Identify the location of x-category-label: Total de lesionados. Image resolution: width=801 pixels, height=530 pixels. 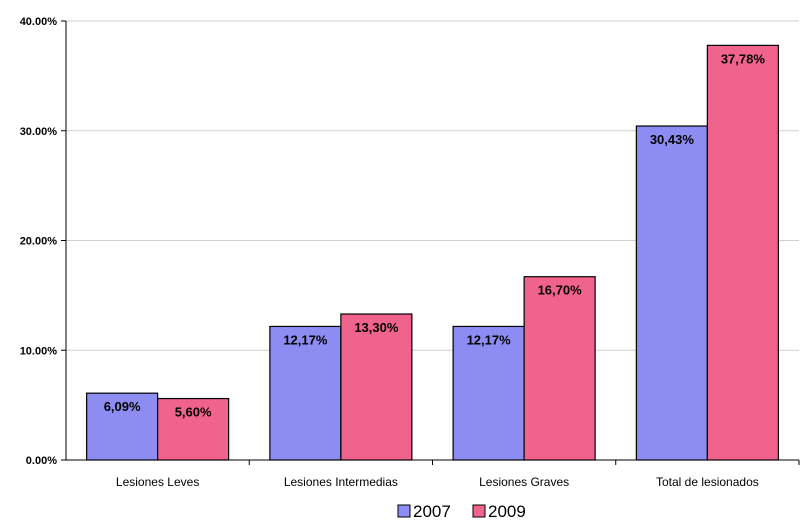
(707, 482).